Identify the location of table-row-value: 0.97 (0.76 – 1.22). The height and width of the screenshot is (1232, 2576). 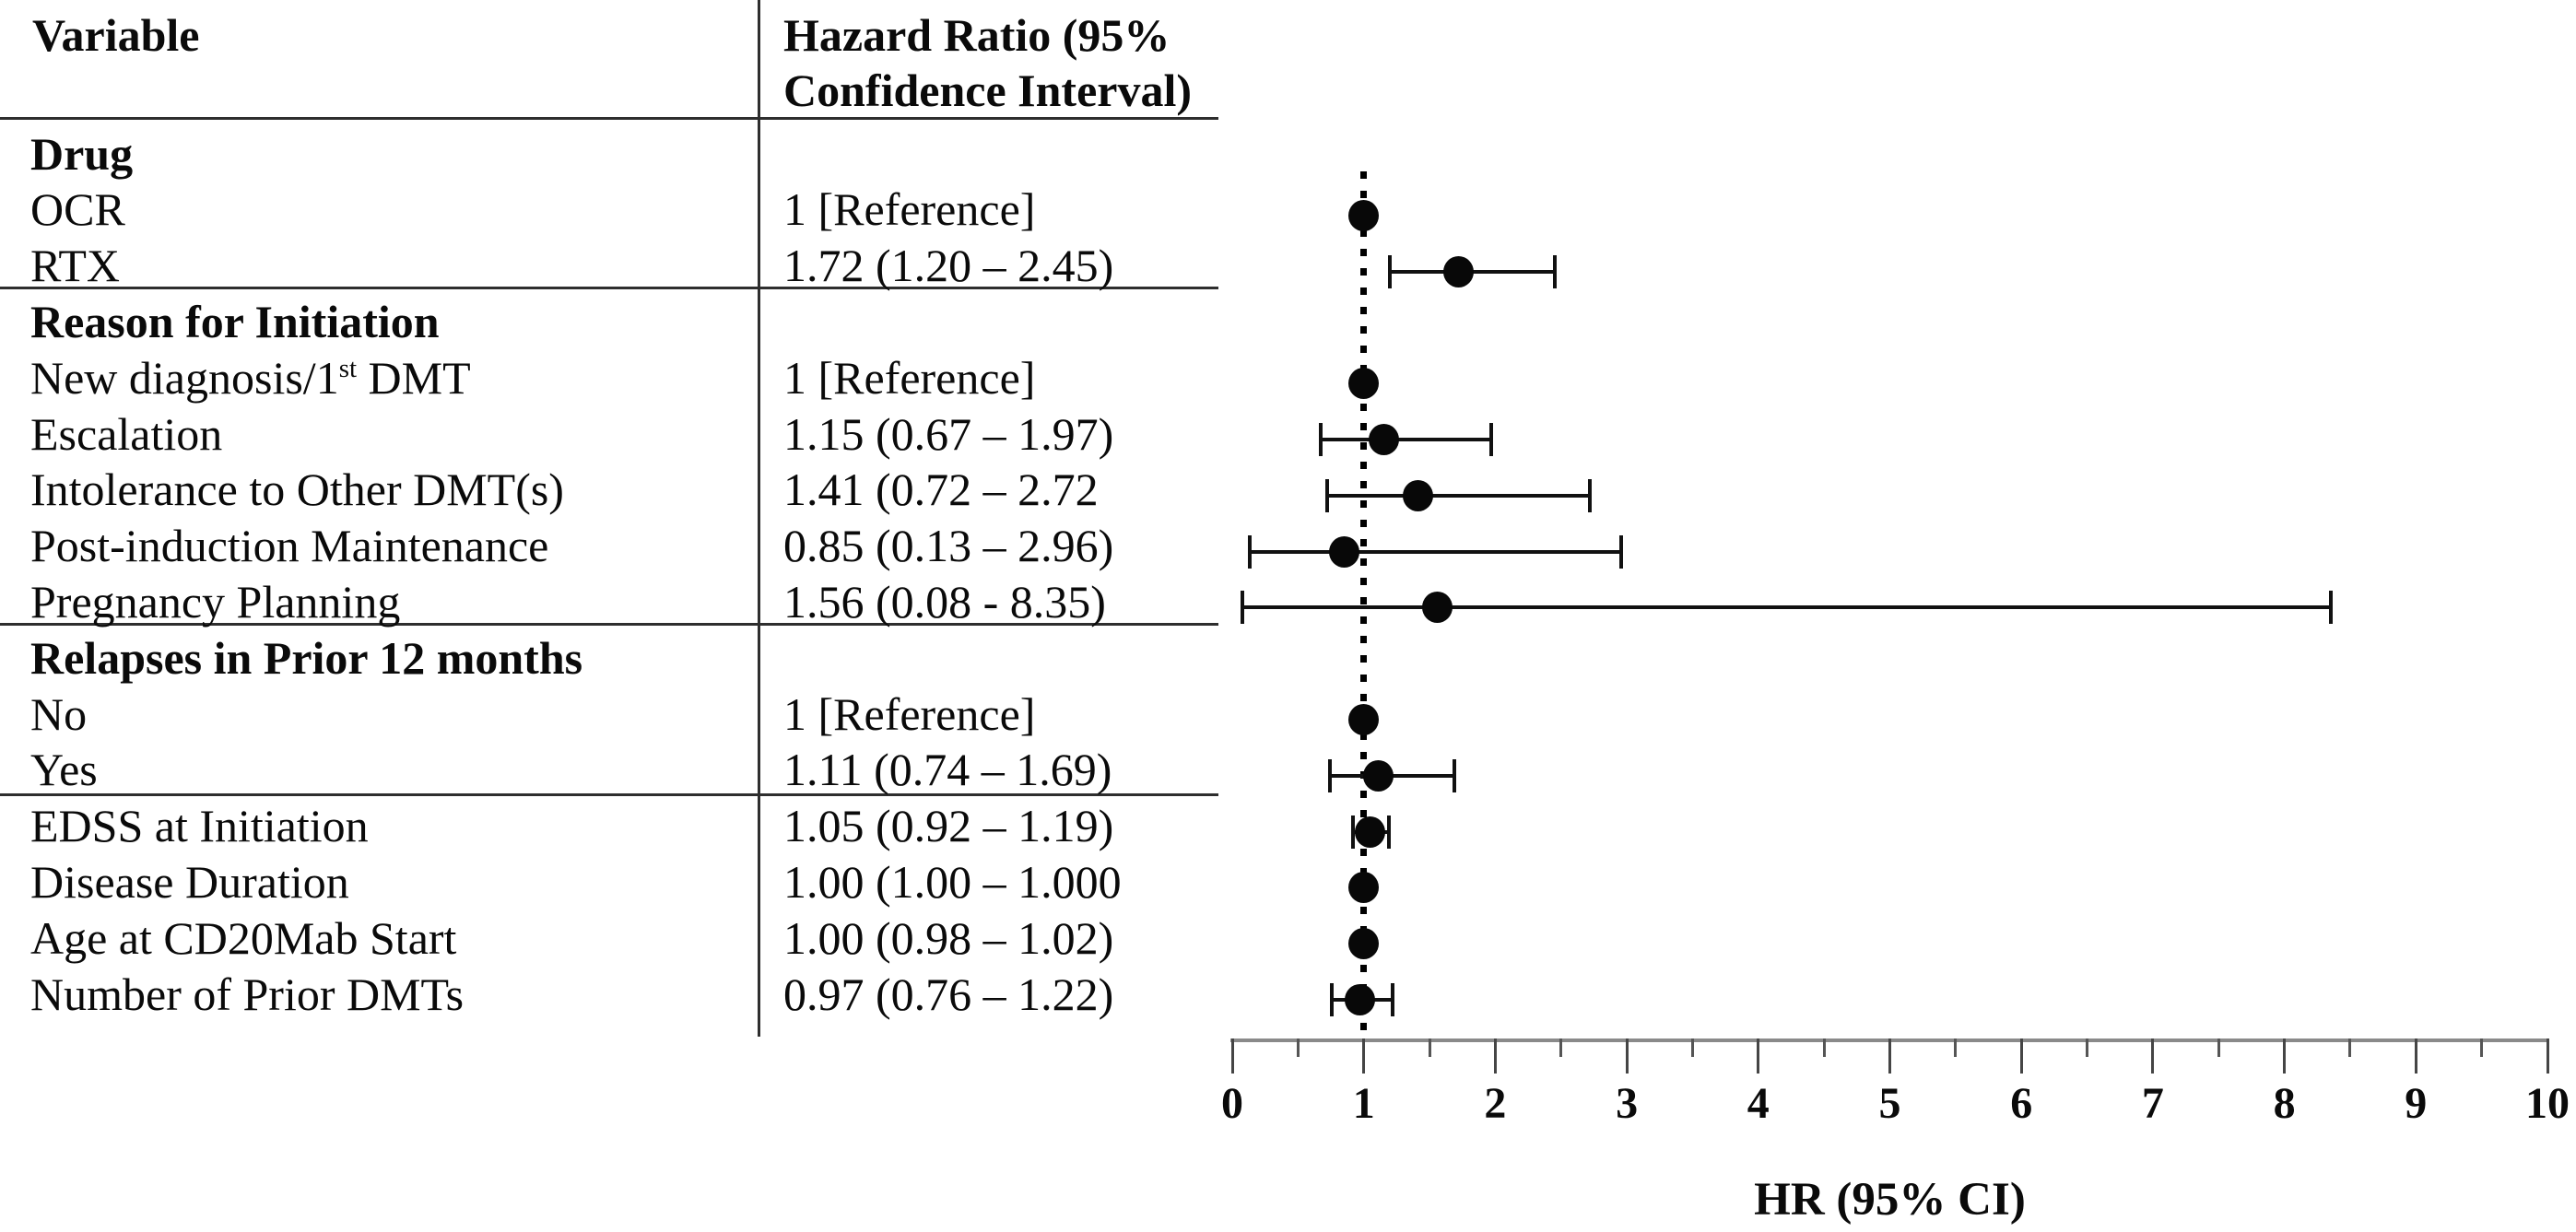
(949, 994).